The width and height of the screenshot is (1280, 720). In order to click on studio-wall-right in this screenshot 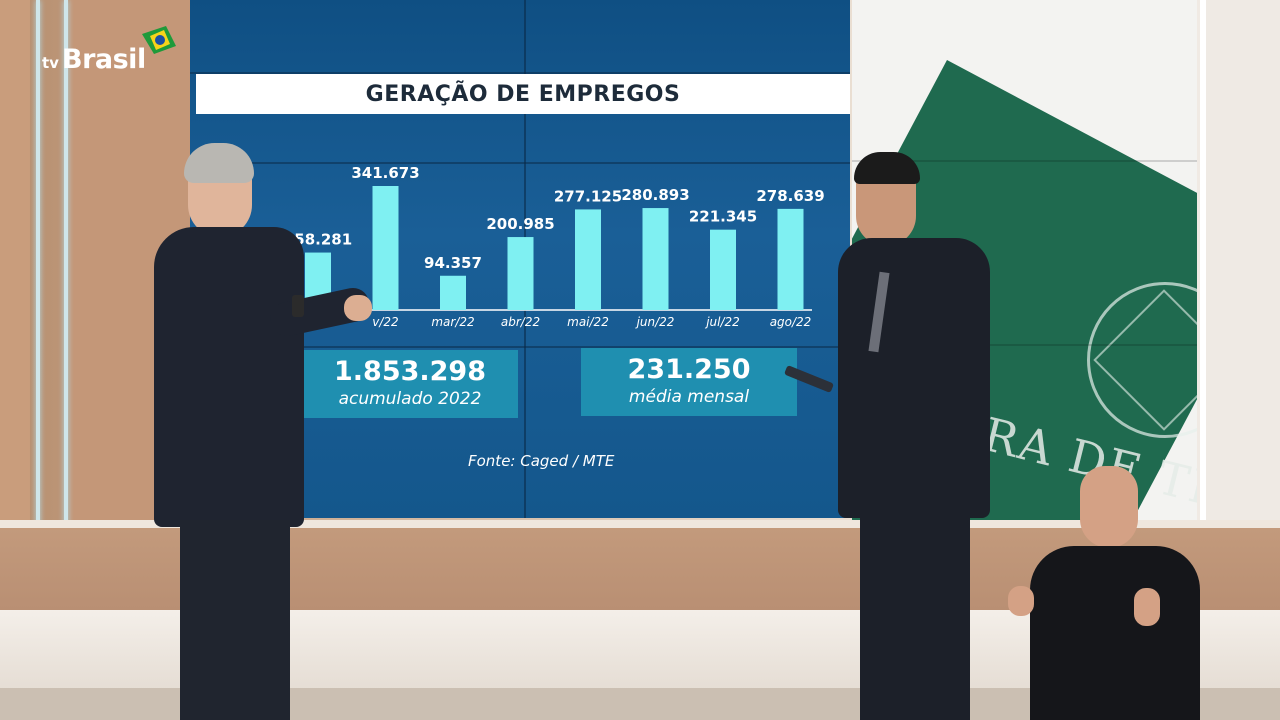, I will do `click(1240, 260)`.